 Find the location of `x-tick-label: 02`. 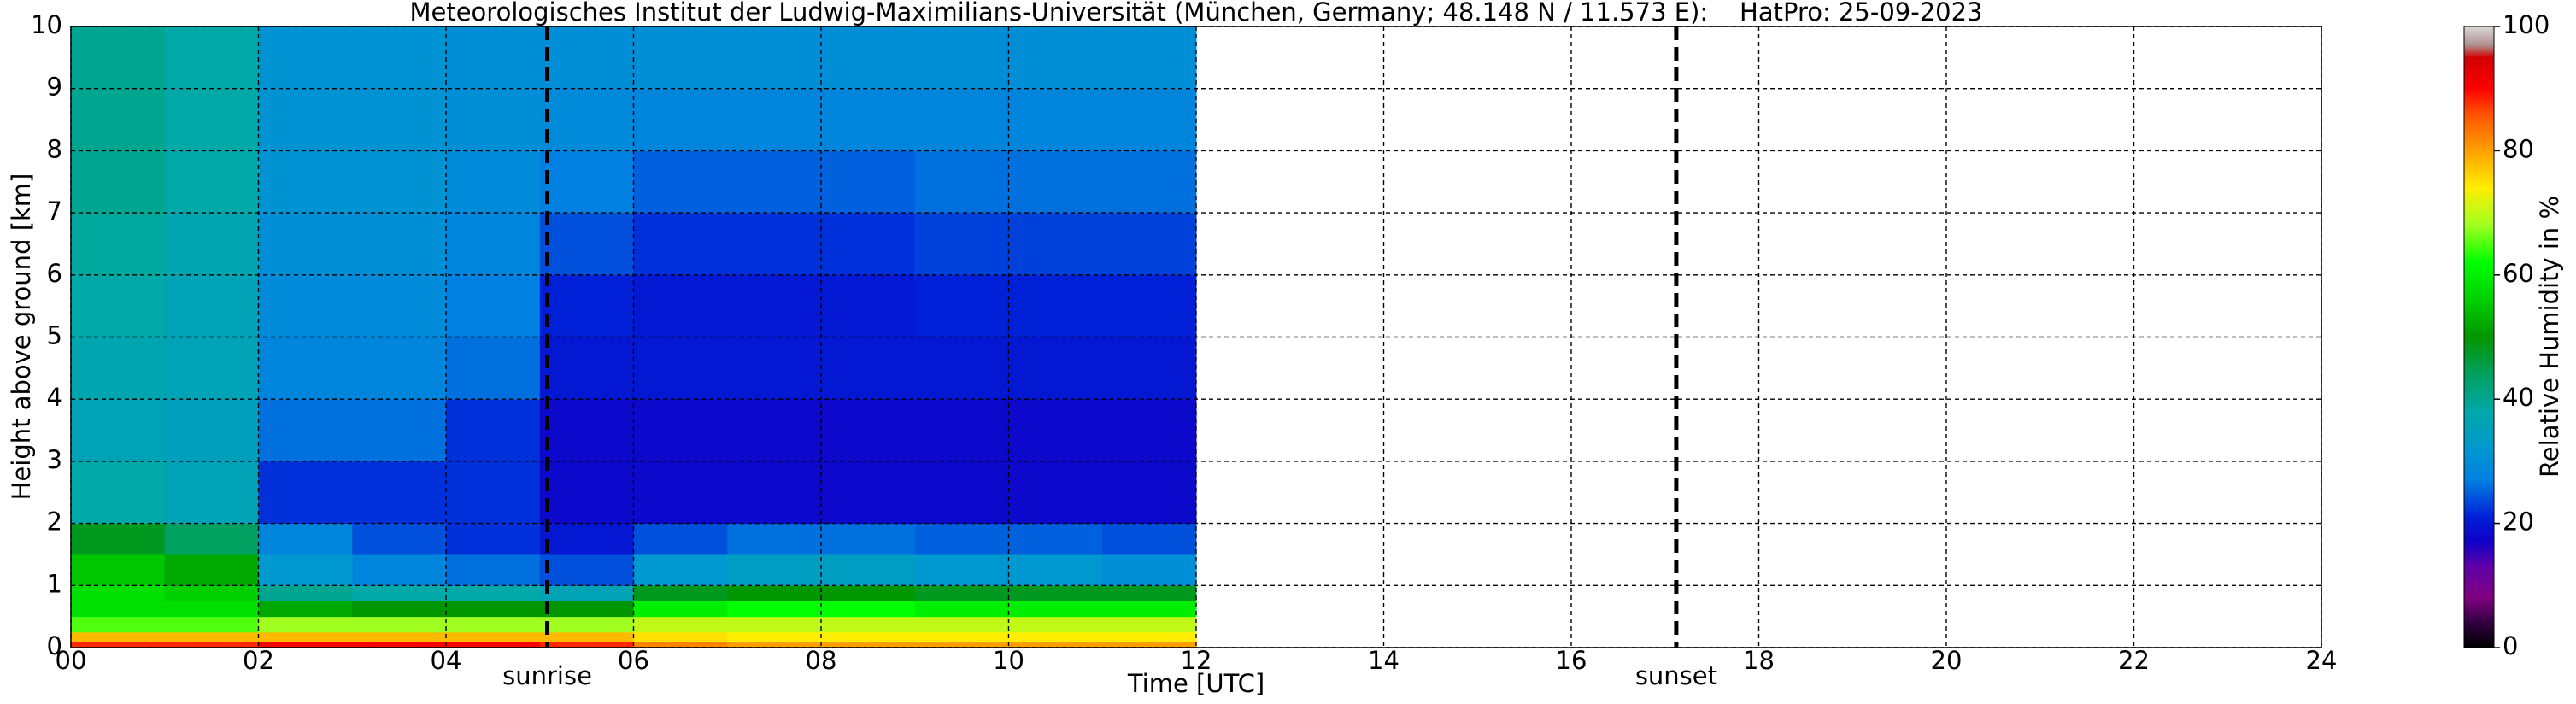

x-tick-label: 02 is located at coordinates (258, 660).